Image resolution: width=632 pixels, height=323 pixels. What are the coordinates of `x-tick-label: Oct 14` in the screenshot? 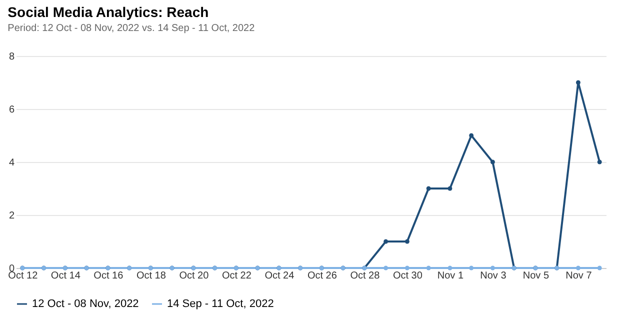 It's located at (65, 276).